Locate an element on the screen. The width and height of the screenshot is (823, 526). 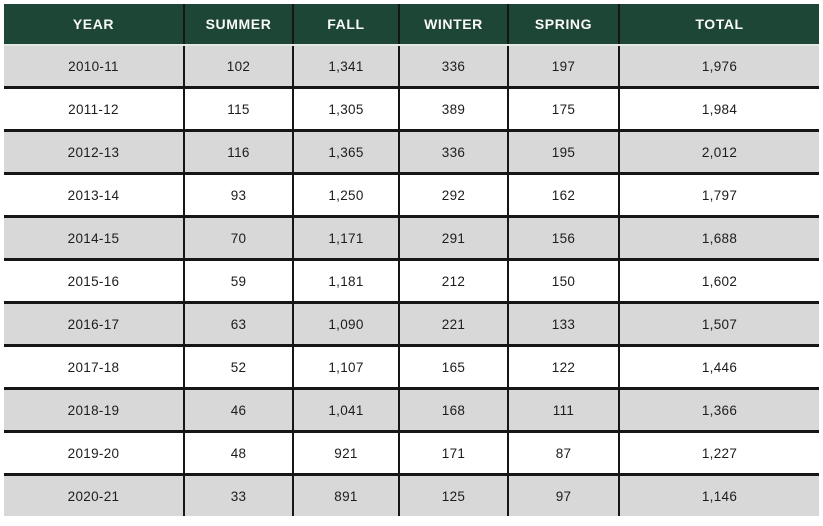
column-header-fall: FALL is located at coordinates (345, 25).